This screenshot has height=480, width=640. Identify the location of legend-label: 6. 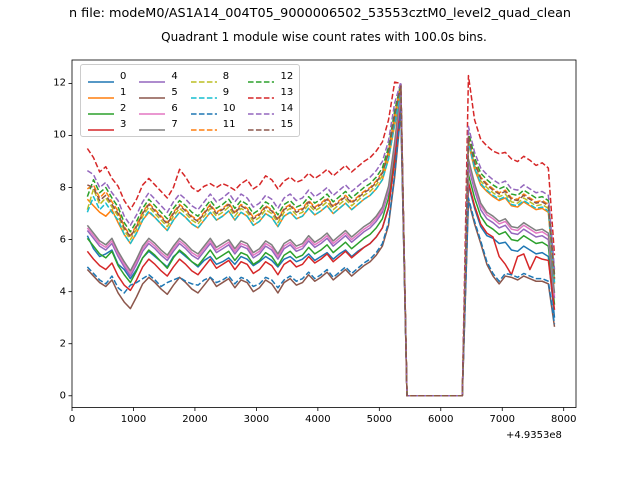
(174, 108).